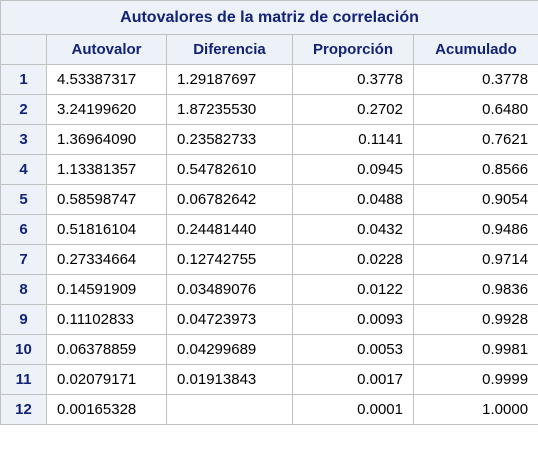 The width and height of the screenshot is (538, 454). I want to click on row-number: 10, so click(23, 349).